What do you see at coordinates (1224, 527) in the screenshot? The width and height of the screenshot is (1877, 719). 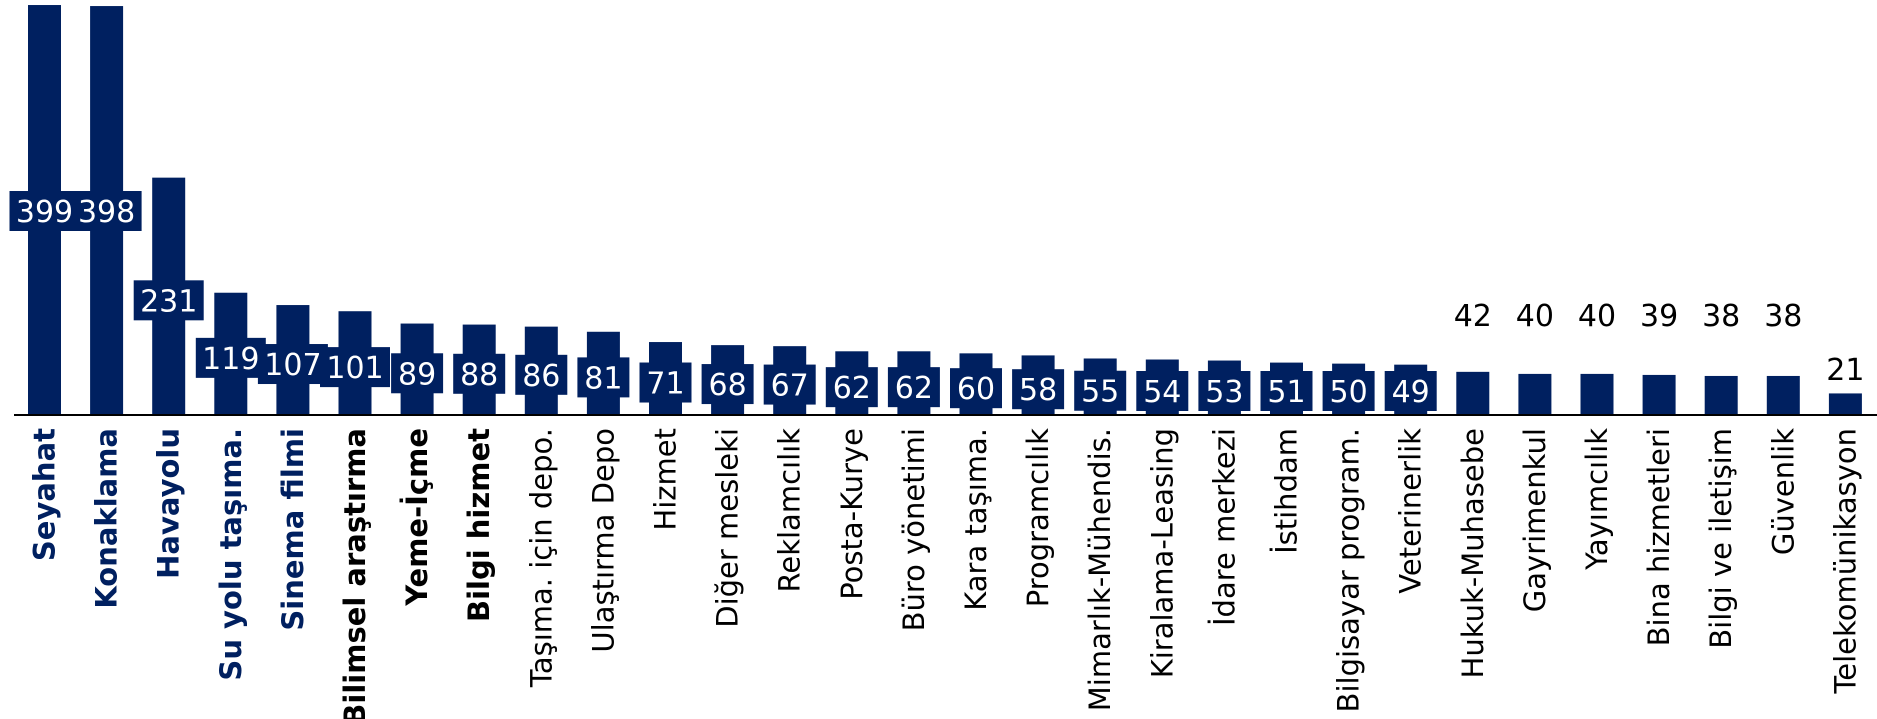 I see `category-label: İdare merkezi` at bounding box center [1224, 527].